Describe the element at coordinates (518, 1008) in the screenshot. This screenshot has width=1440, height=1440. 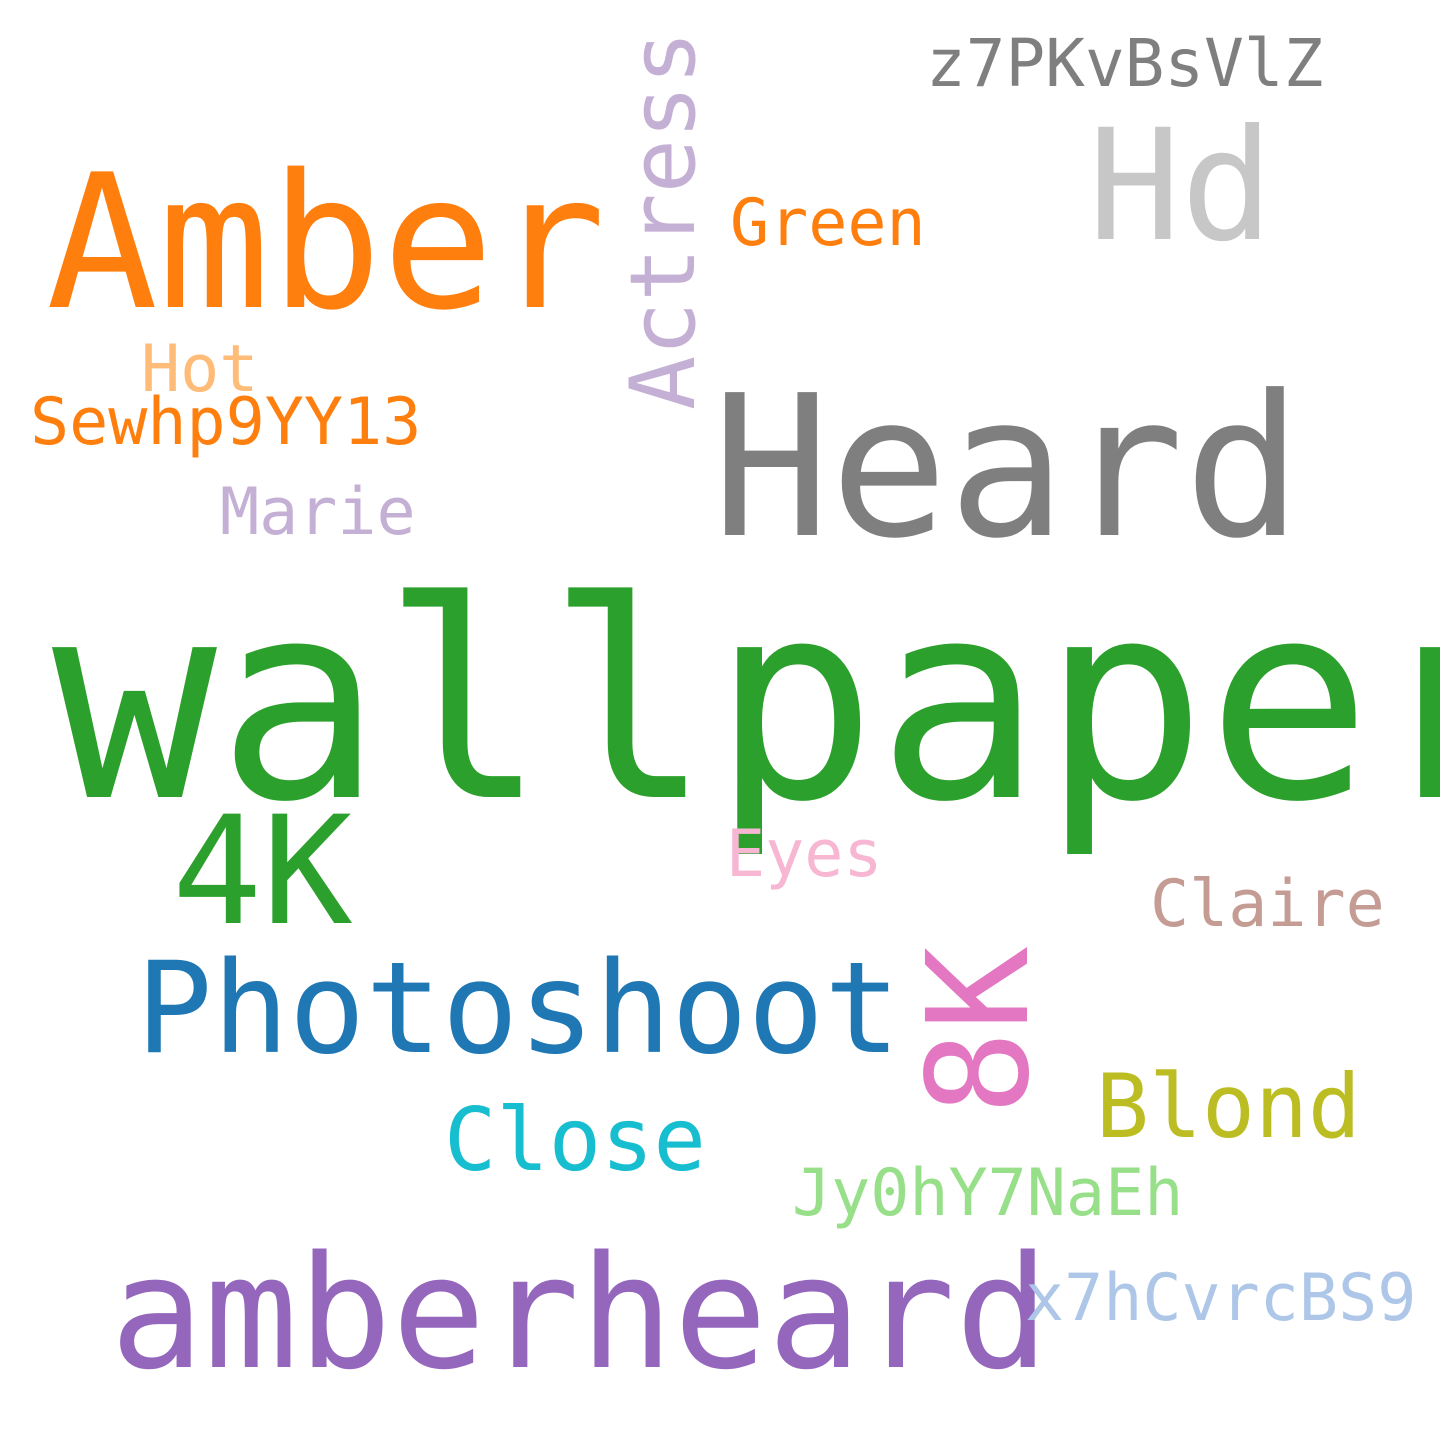
I see `word-photoshoot: Photoshoot` at that location.